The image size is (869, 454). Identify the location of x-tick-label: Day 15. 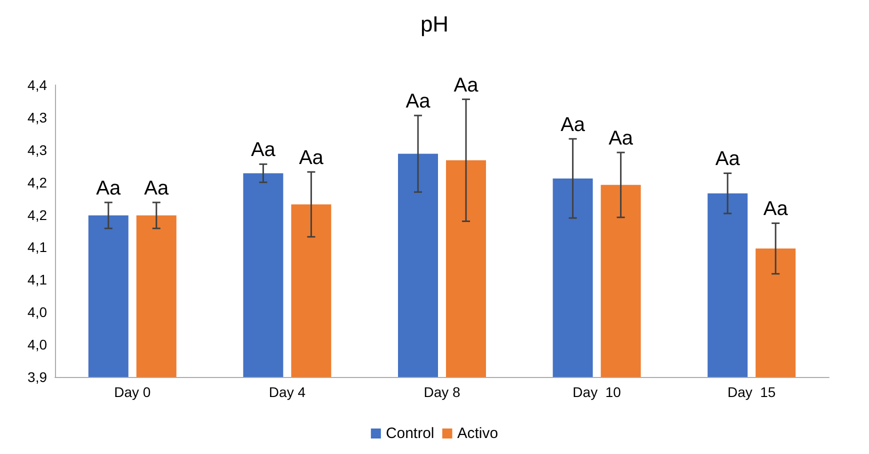
(751, 392).